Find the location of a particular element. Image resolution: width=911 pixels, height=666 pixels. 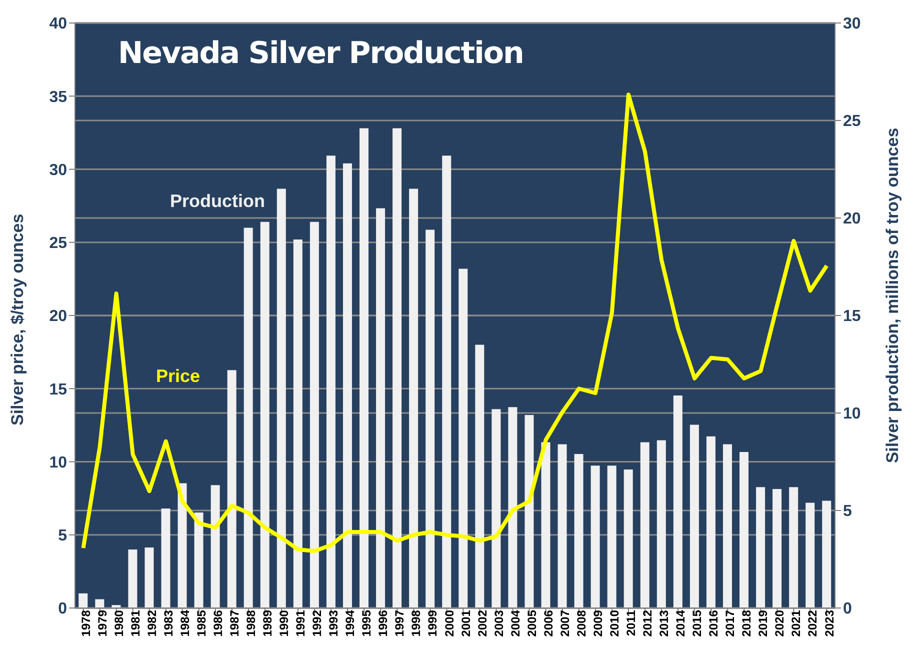

y2-tick-label: 20 is located at coordinates (852, 219).